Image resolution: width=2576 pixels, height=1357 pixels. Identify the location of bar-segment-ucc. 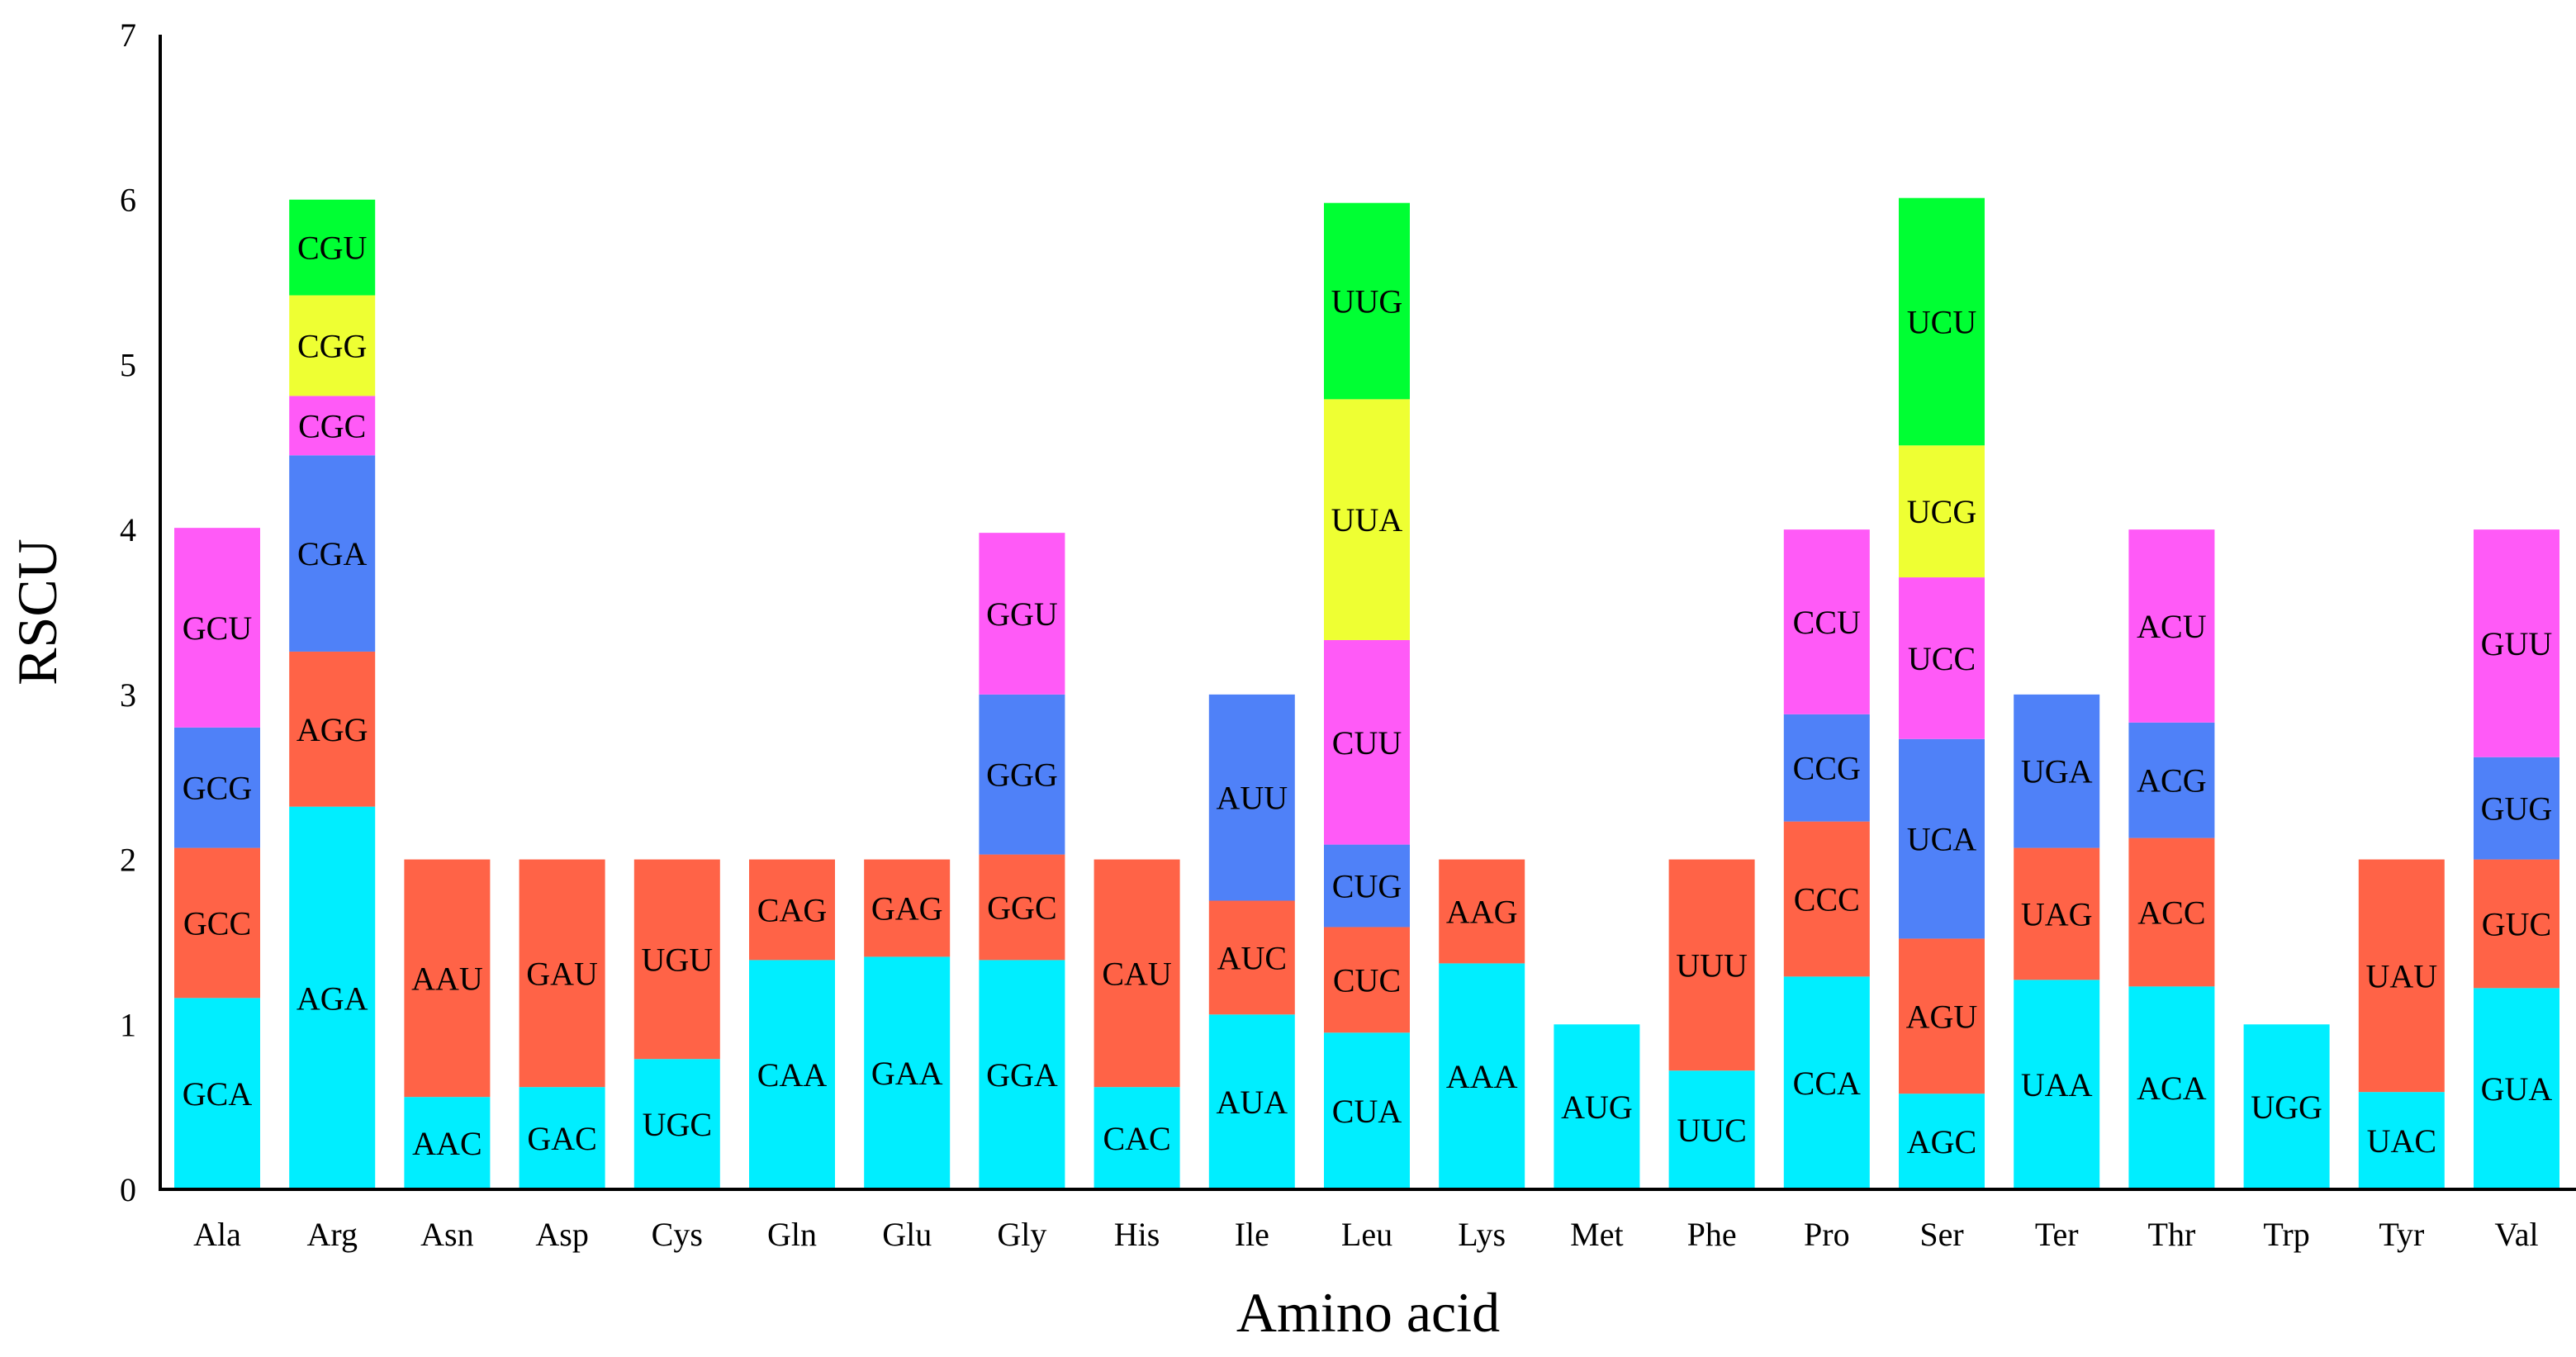
(1942, 658).